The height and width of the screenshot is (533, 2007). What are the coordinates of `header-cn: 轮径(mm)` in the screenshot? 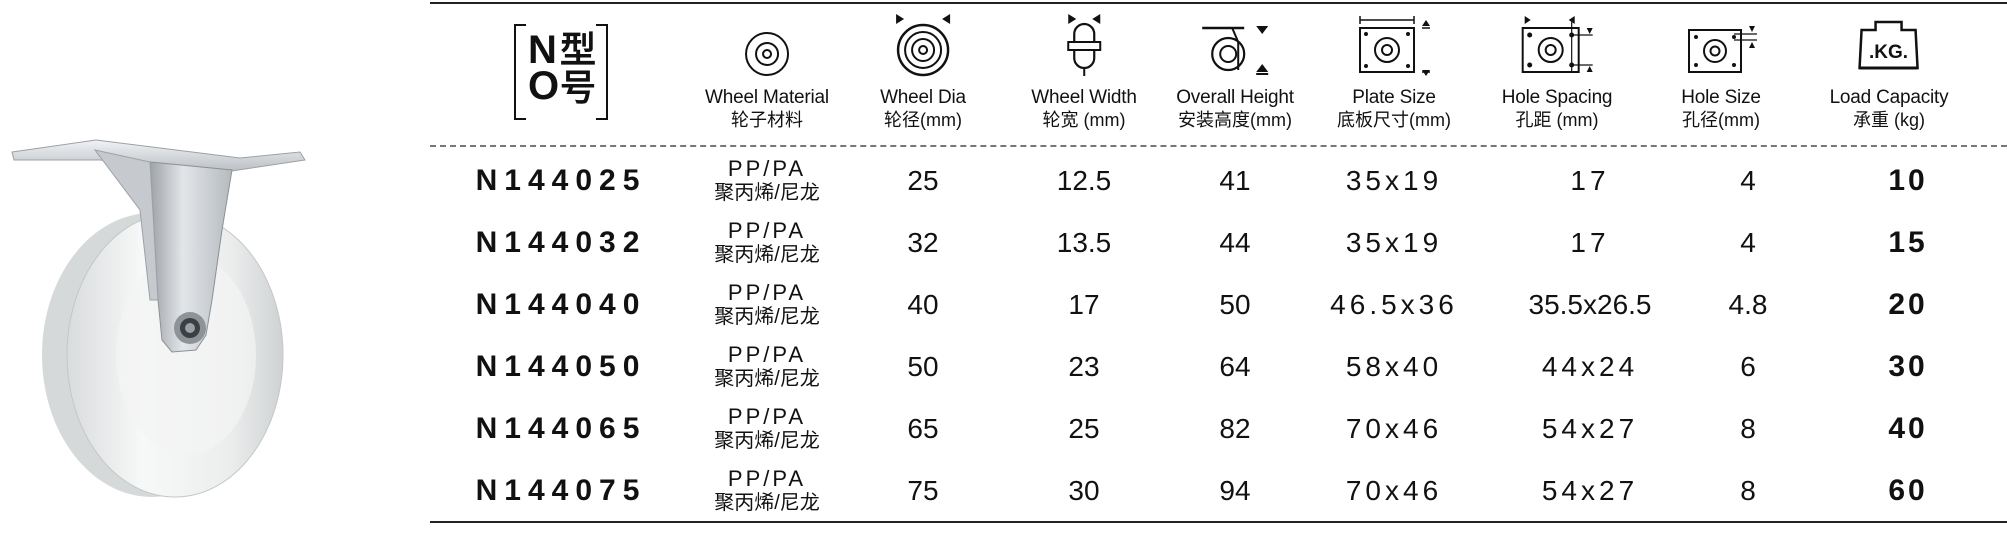 It's located at (923, 120).